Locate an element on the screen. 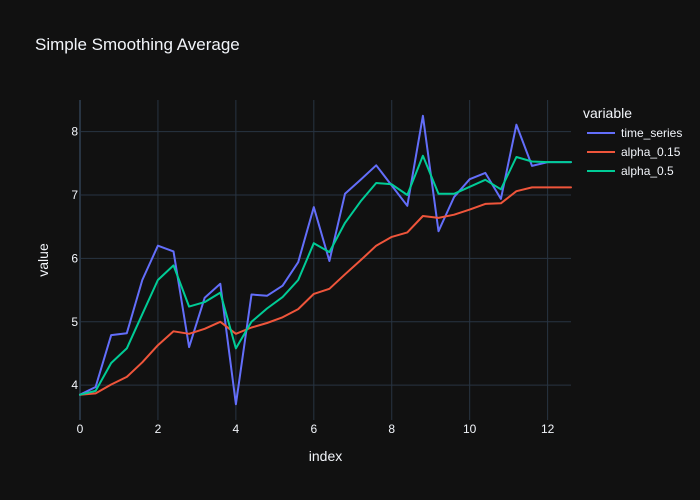 Image resolution: width=700 pixels, height=500 pixels. legend: variable time_series alpha_0.15 alpha_0.5 is located at coordinates (632, 141).